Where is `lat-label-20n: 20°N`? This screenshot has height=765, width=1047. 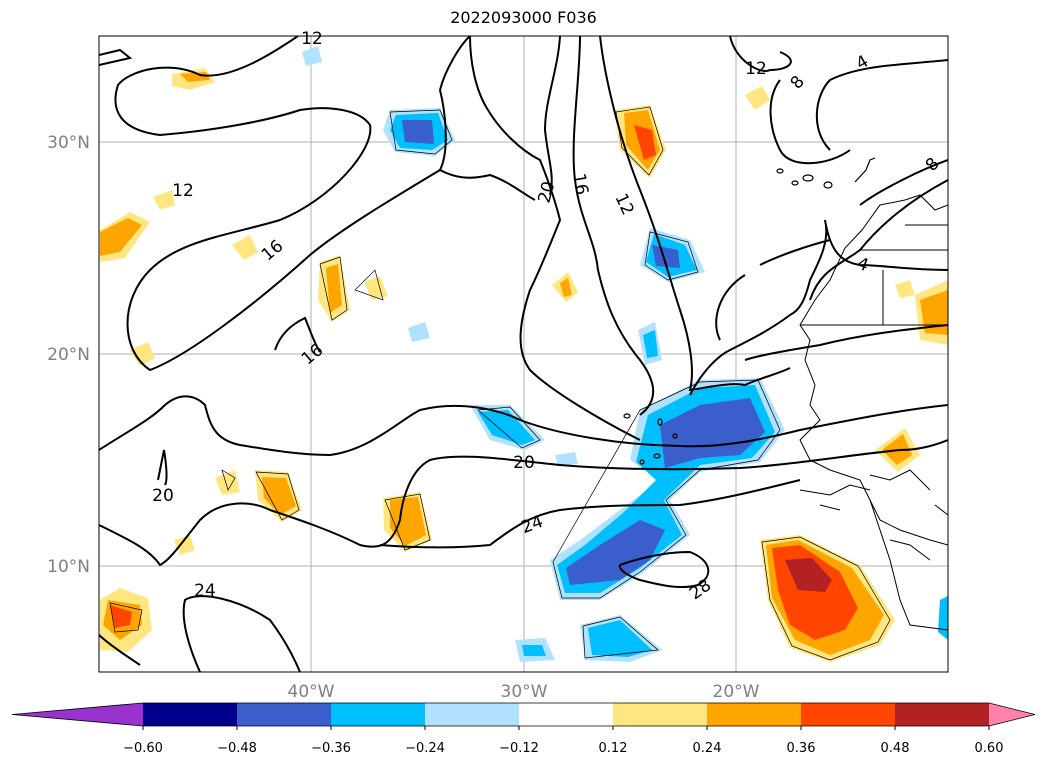 lat-label-20n: 20°N is located at coordinates (68, 355).